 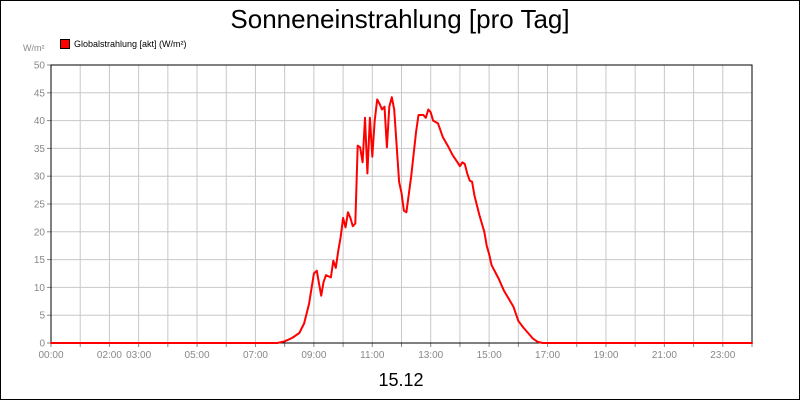 I want to click on legend-swatch, so click(x=65, y=44).